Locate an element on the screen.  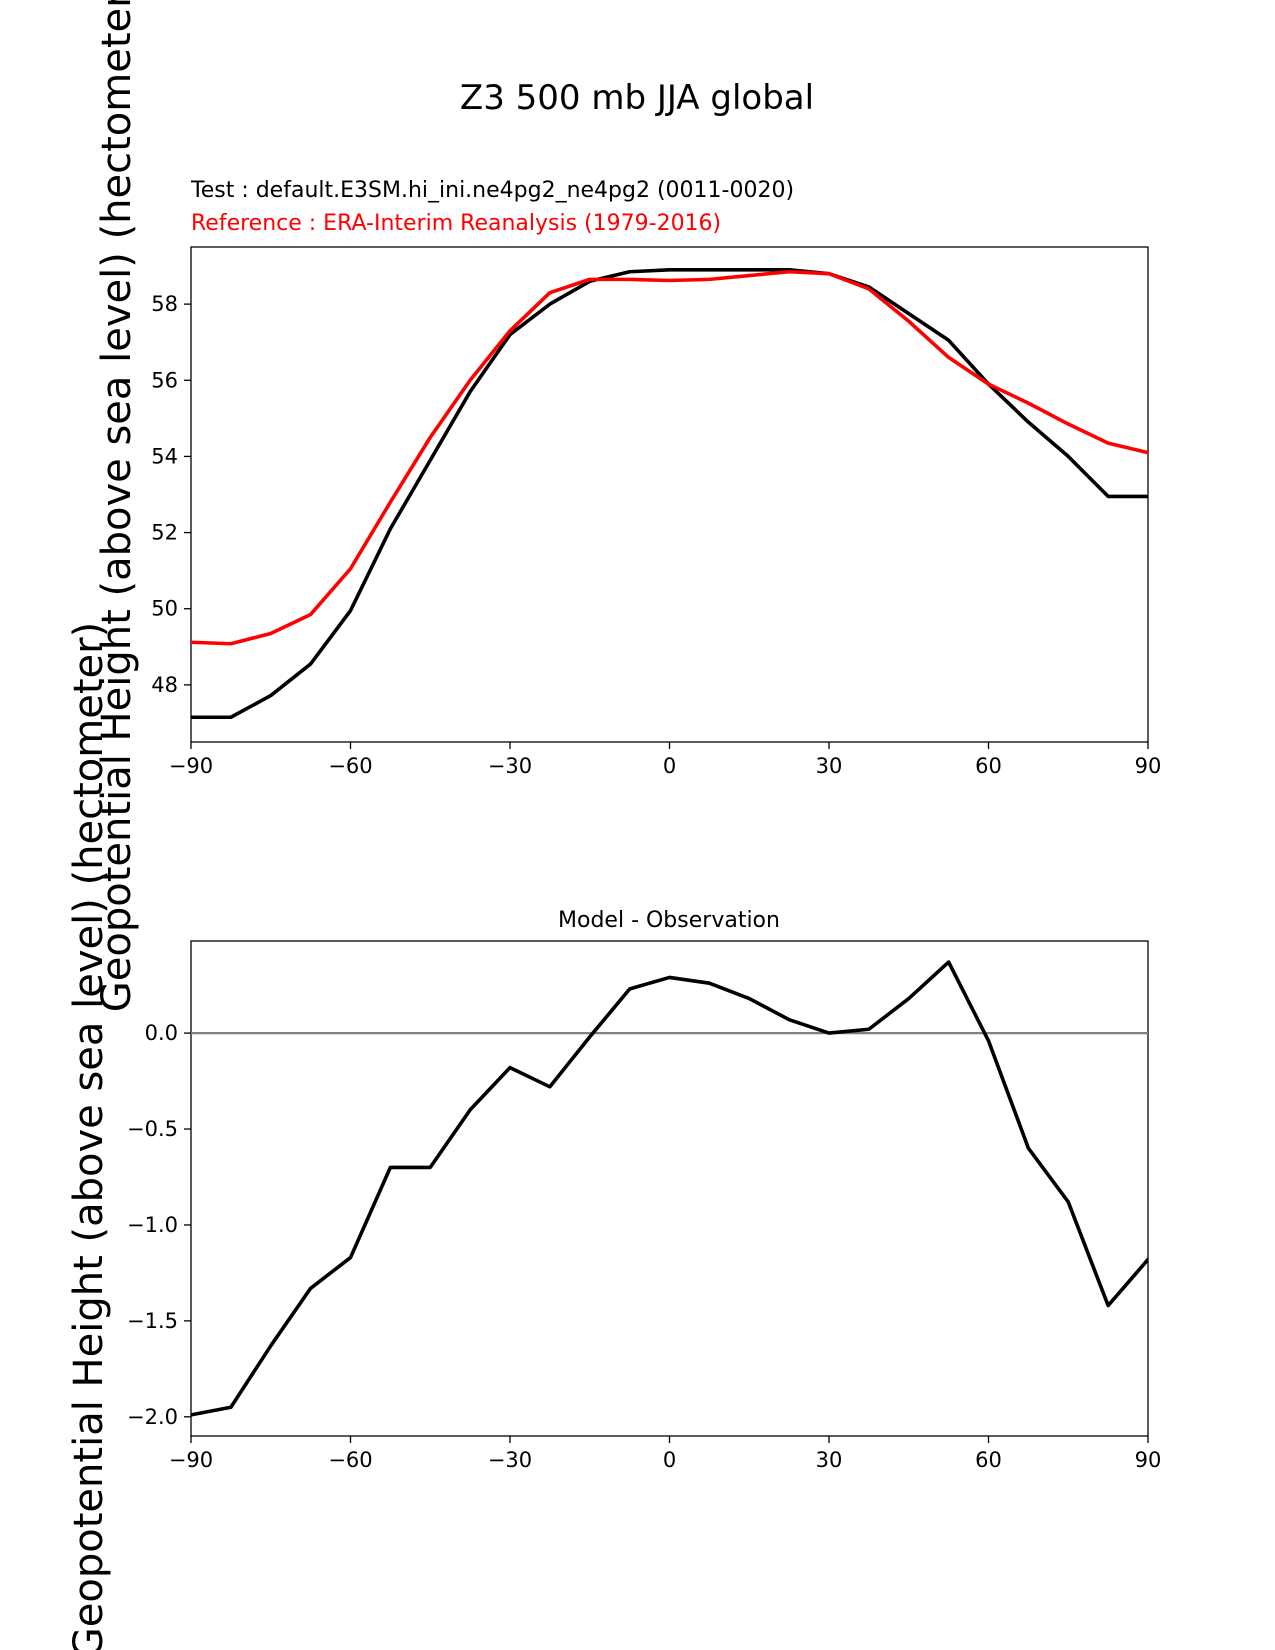
bottom-x-tick-label: −60 is located at coordinates (350, 1460).